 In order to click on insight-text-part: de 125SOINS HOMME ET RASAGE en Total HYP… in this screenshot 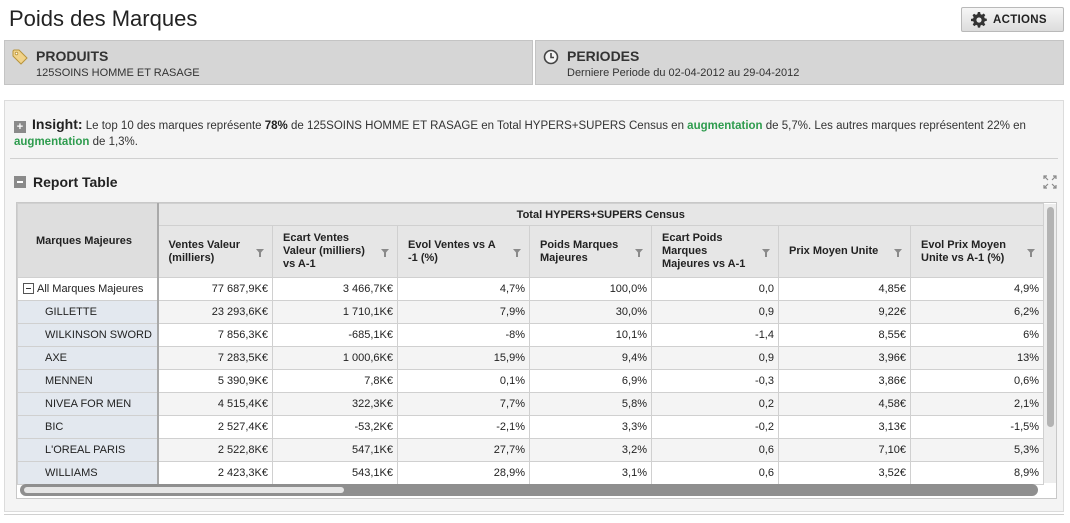, I will do `click(487, 126)`.